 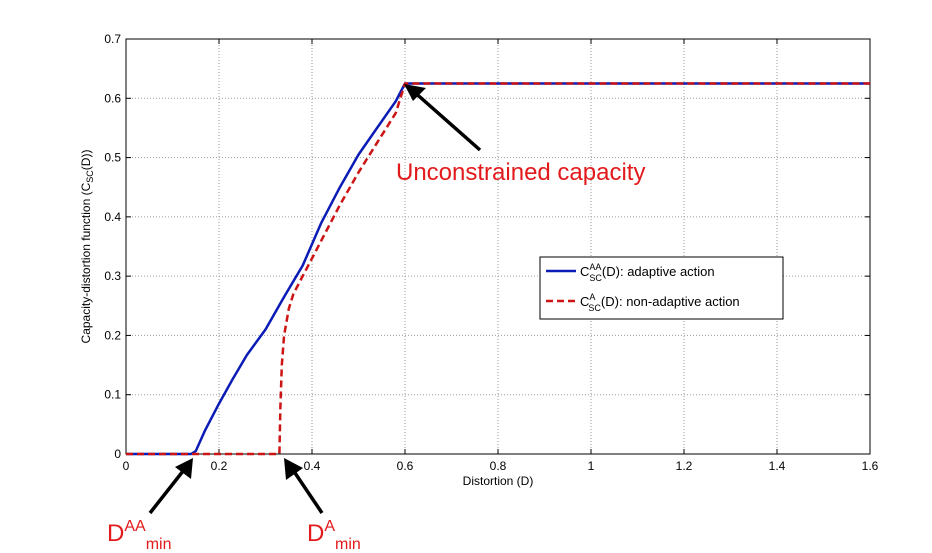 What do you see at coordinates (306, 490) in the screenshot?
I see `dmin-a-arrow` at bounding box center [306, 490].